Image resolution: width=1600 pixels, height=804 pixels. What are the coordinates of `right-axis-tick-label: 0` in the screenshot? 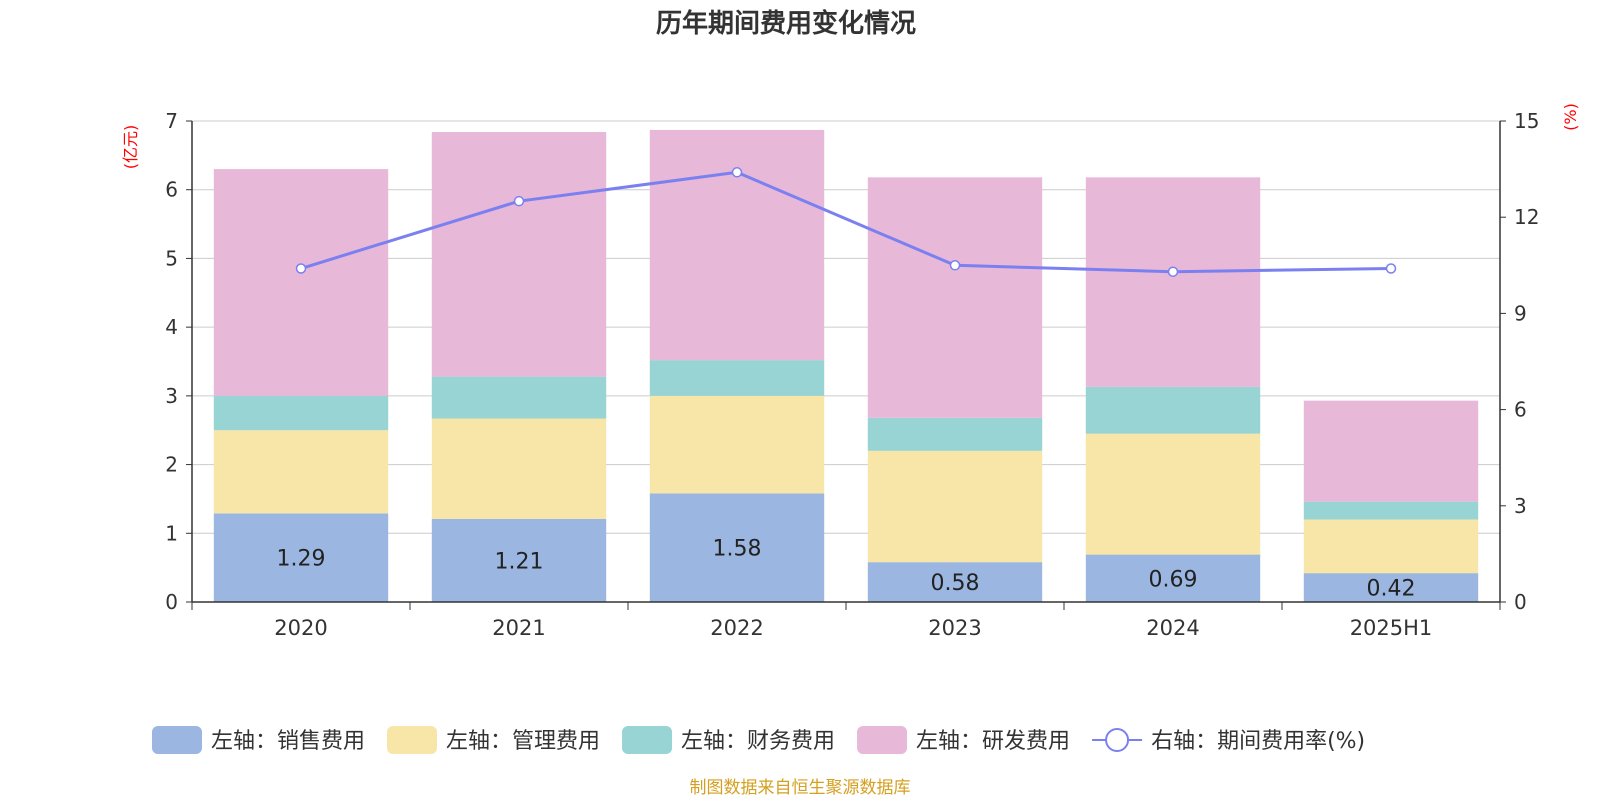 It's located at (1520, 602).